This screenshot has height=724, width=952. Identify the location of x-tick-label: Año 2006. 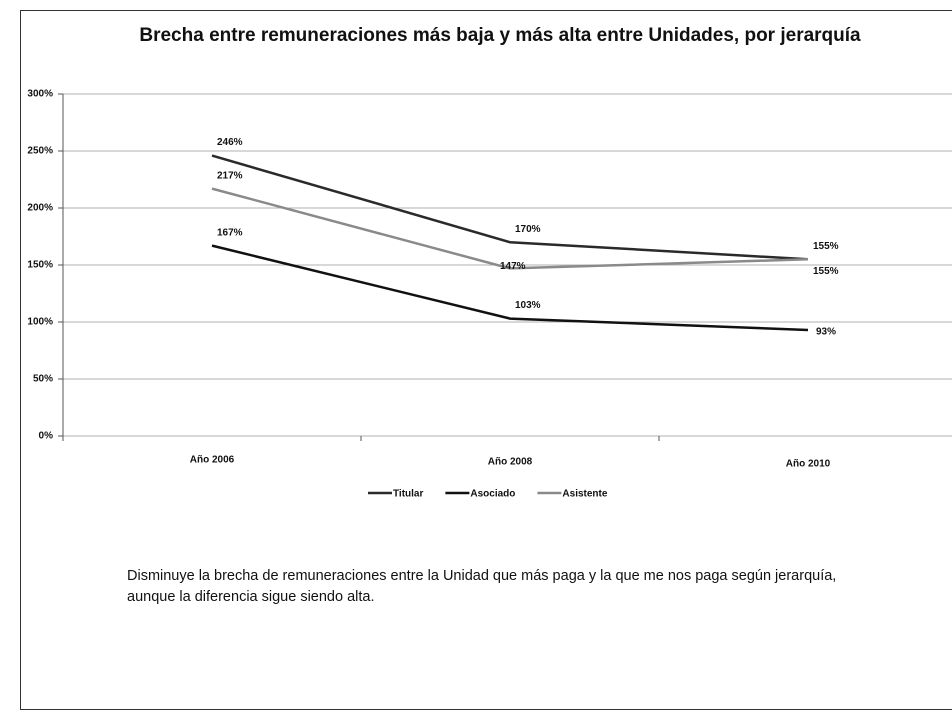
(212, 460).